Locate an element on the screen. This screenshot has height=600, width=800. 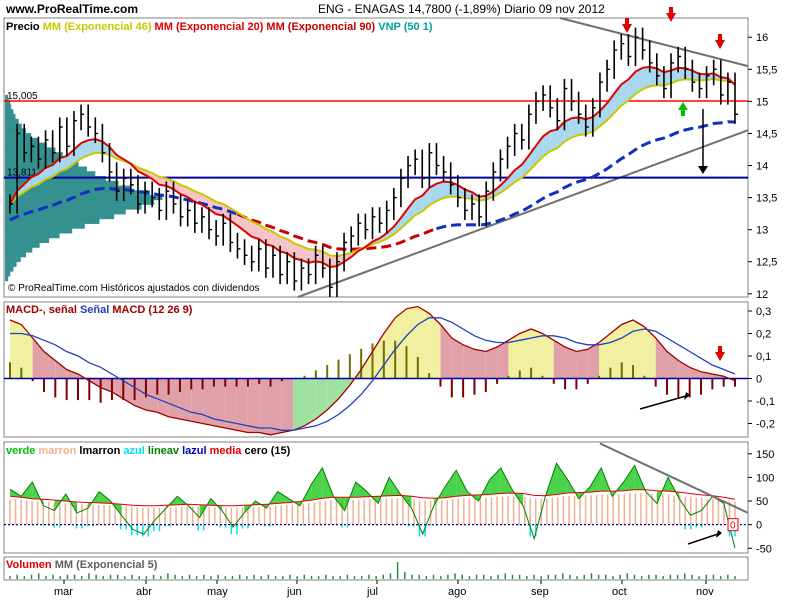
macd-divergence-head is located at coordinates (687, 396).